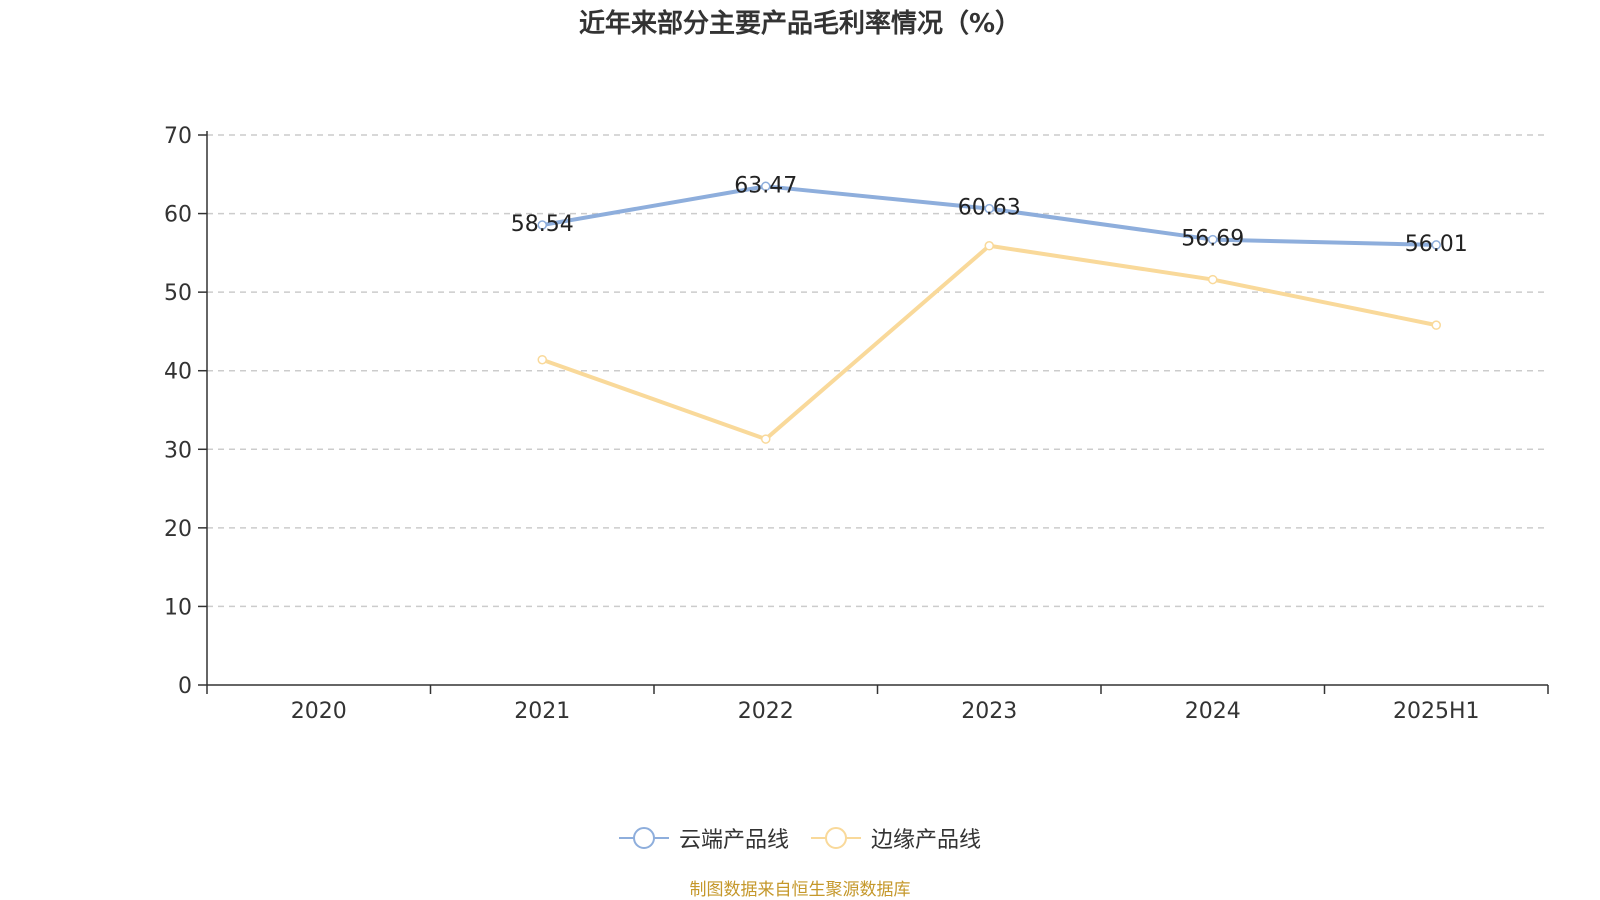  I want to click on data-label: 58.54, so click(542, 224).